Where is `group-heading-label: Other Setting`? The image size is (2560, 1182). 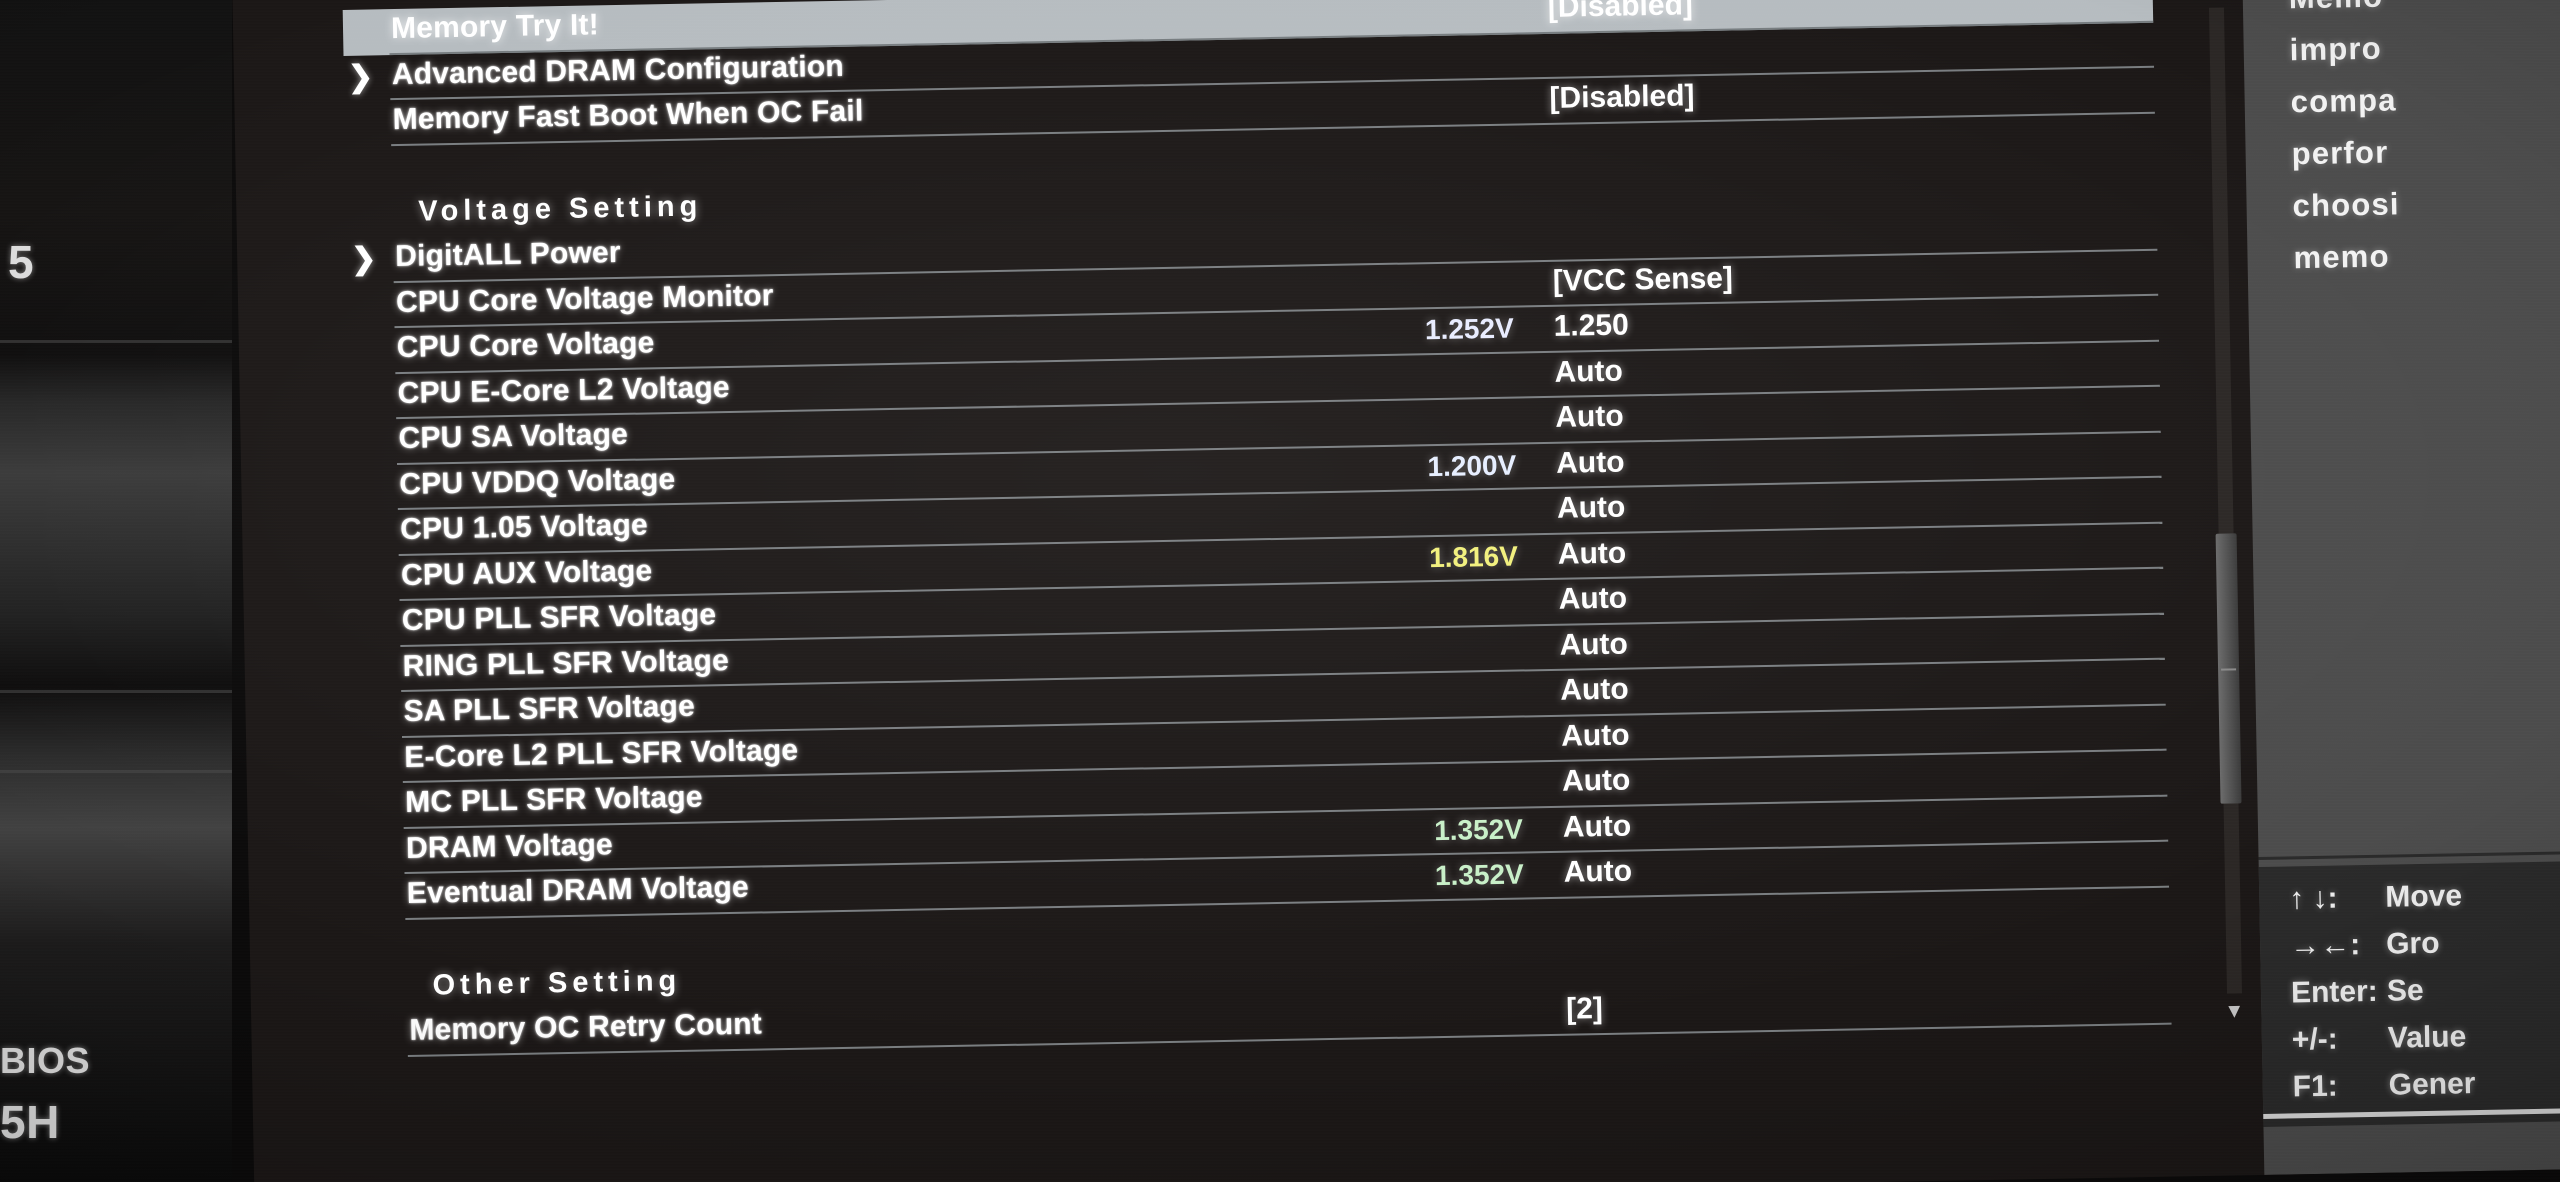 group-heading-label: Other Setting is located at coordinates (557, 982).